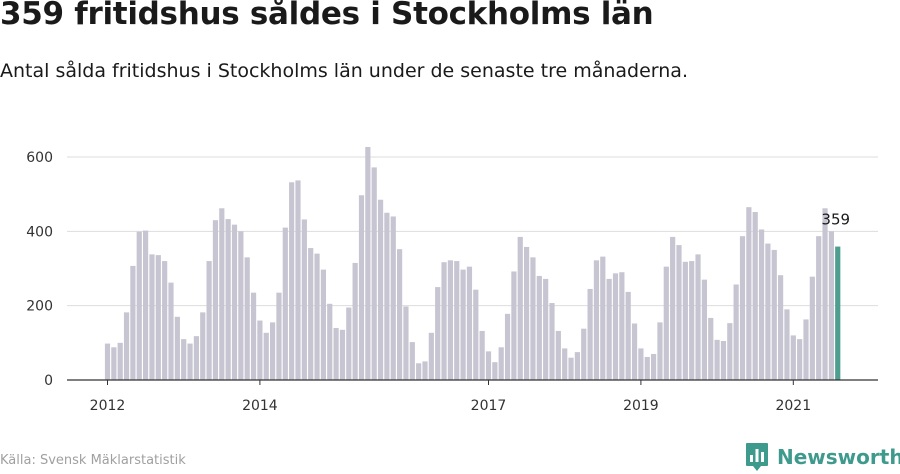 The width and height of the screenshot is (900, 474). Describe the element at coordinates (327, 16) in the screenshot. I see `chart-title: 359 fritidshus såldes i Stockholms län` at that location.